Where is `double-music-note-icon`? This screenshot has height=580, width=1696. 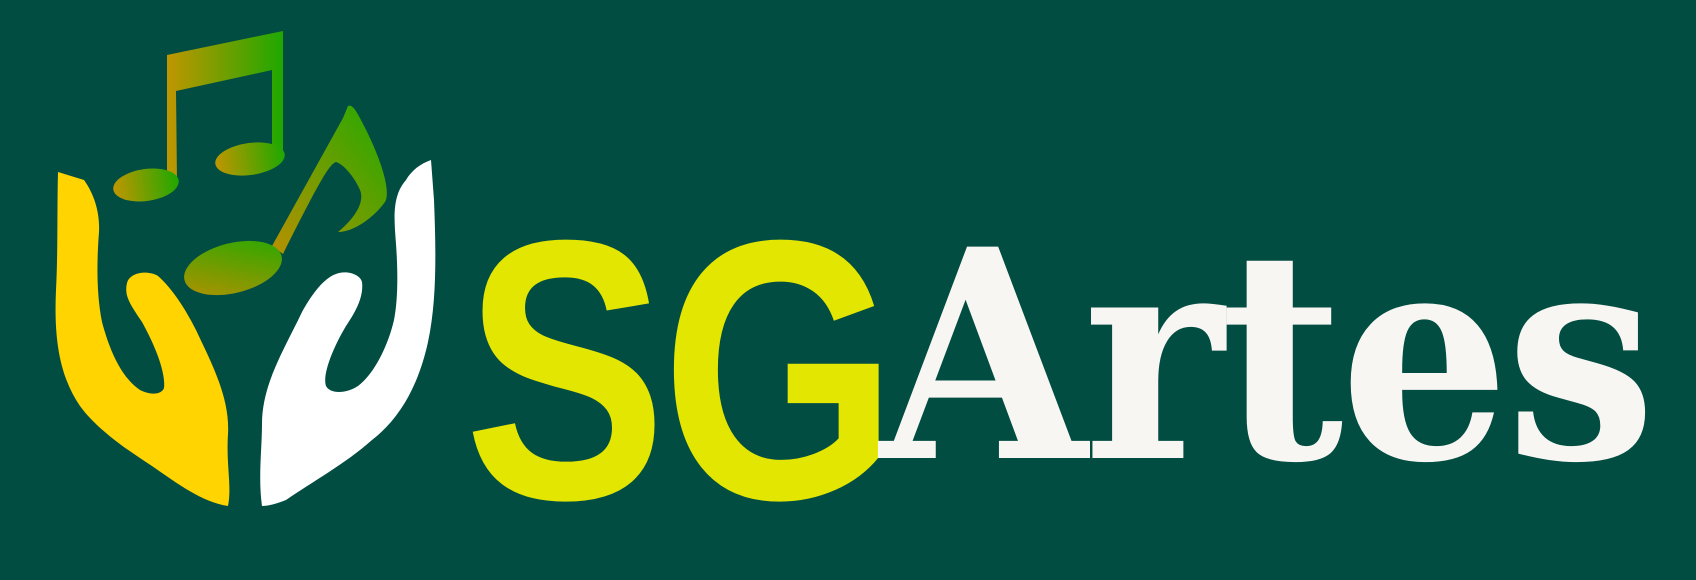 double-music-note-icon is located at coordinates (199, 116).